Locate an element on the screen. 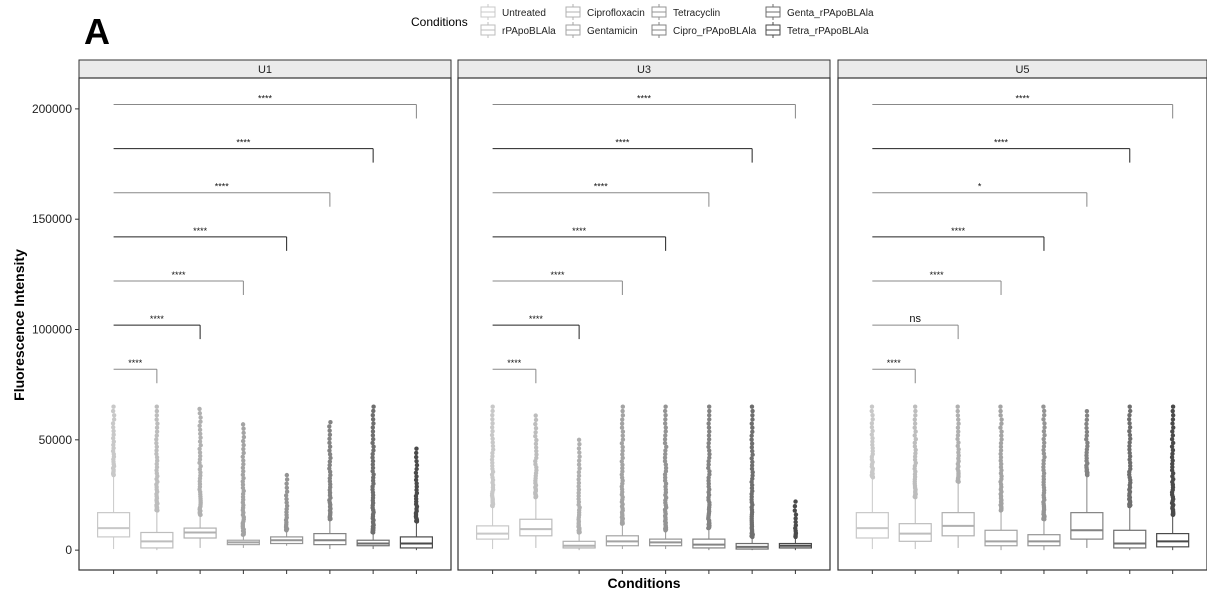 This screenshot has height=593, width=1207. facet-strip-label: U5 is located at coordinates (1022, 70).